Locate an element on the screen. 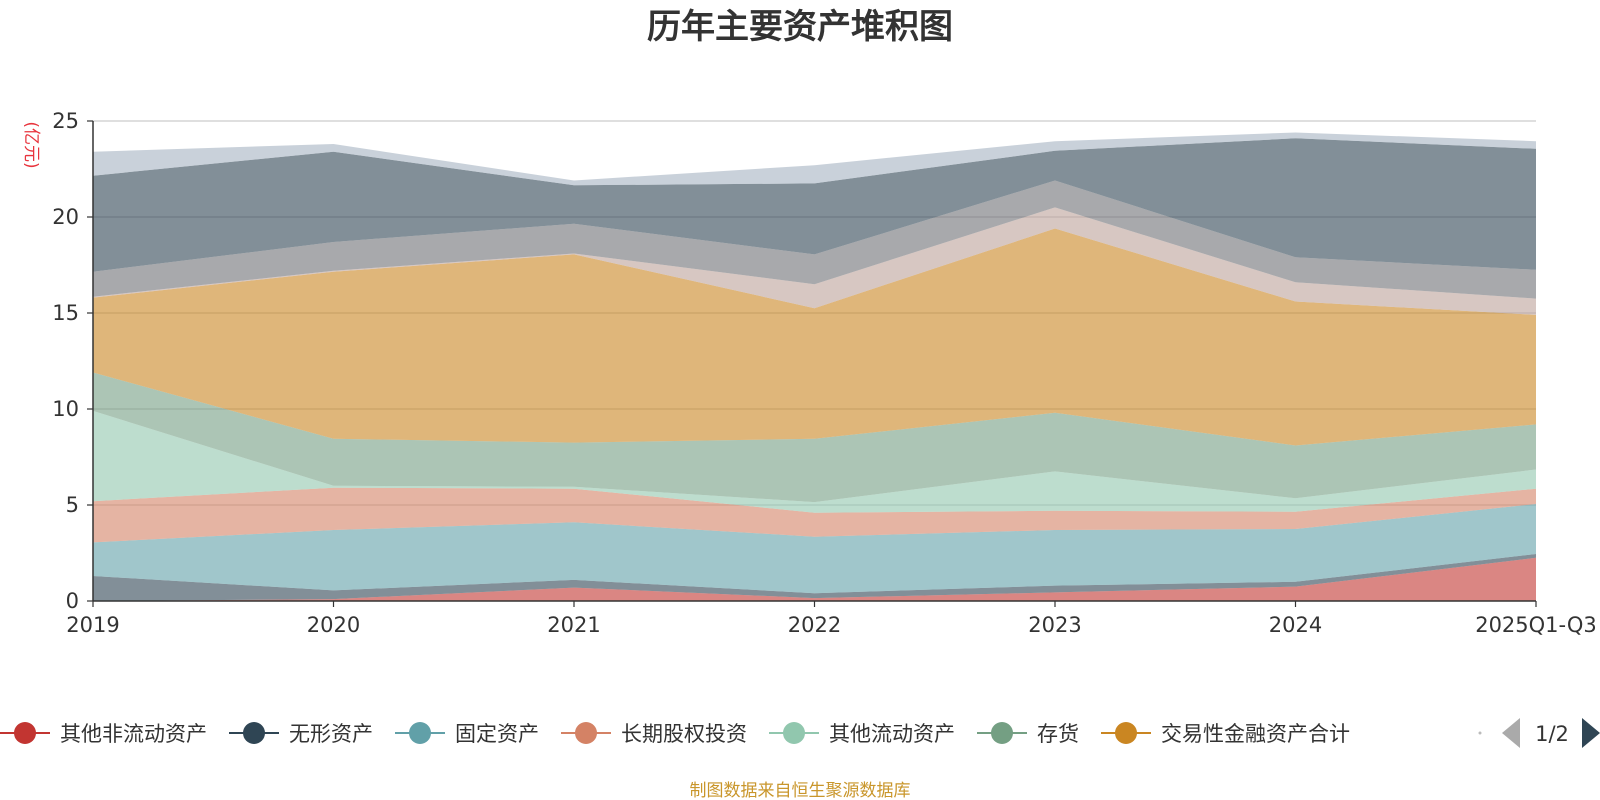  x-tick-label: 2024 is located at coordinates (1295, 625).